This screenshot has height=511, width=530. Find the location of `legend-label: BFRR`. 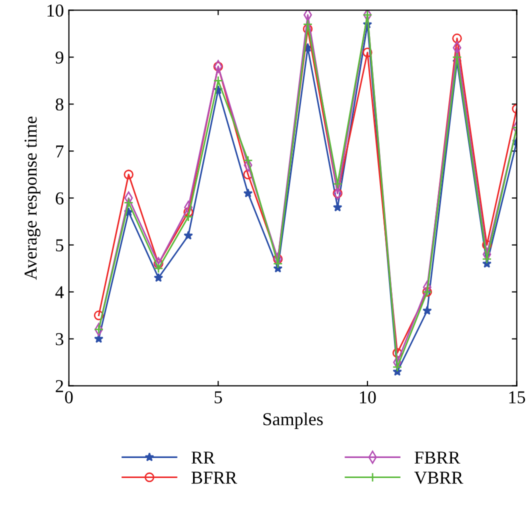

legend-label: BFRR is located at coordinates (215, 478).